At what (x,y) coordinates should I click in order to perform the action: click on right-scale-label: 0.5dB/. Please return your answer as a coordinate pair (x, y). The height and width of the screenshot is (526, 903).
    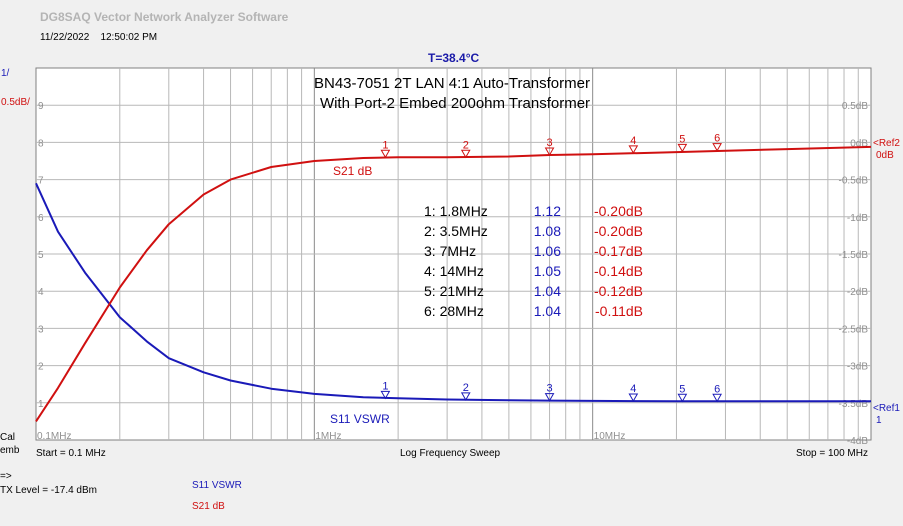
    Looking at the image, I should click on (15, 102).